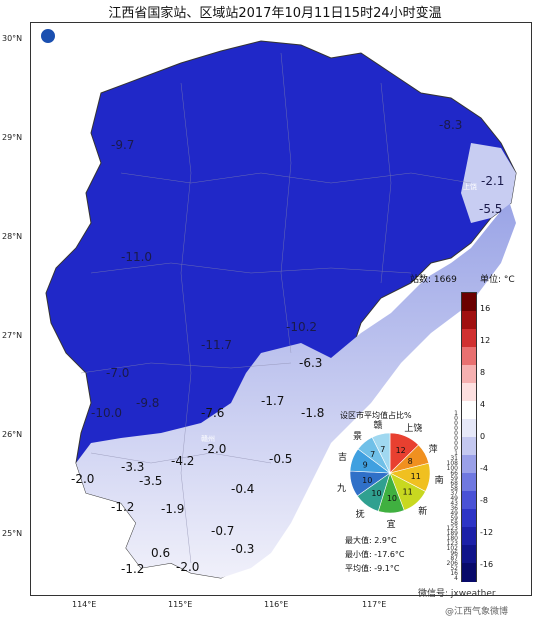 The height and width of the screenshot is (622, 550). Describe the element at coordinates (77, 36) in the screenshot. I see `logo: 江西省气象台` at that location.